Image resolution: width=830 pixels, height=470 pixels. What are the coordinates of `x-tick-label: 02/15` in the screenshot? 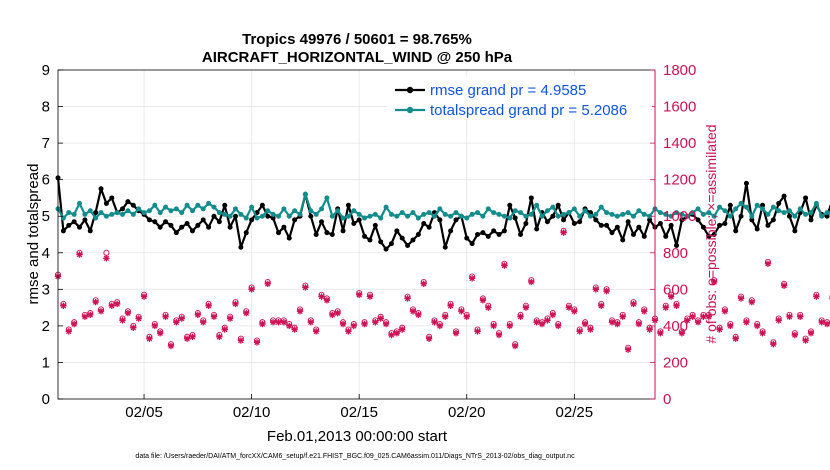 It's located at (359, 412).